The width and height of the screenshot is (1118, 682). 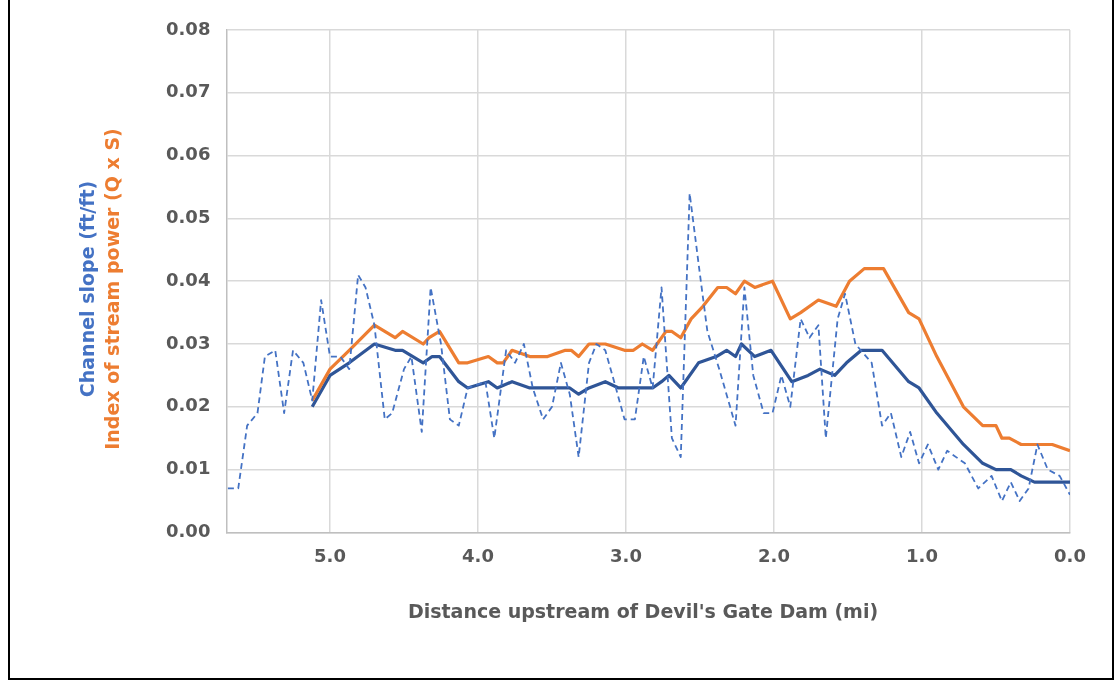 What do you see at coordinates (188, 405) in the screenshot?
I see `y-tick-label: 0.02` at bounding box center [188, 405].